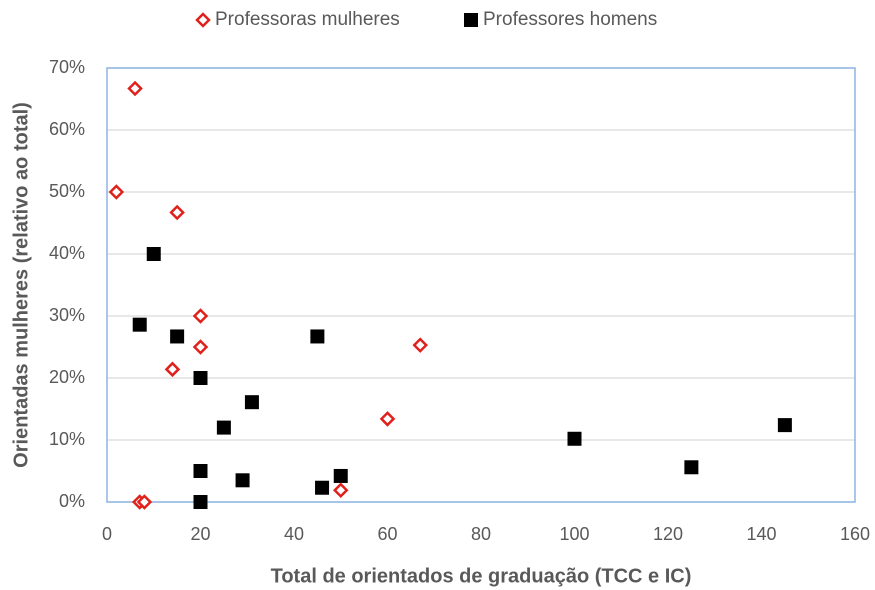  Describe the element at coordinates (72, 501) in the screenshot. I see `y-tick-label: 0%` at that location.